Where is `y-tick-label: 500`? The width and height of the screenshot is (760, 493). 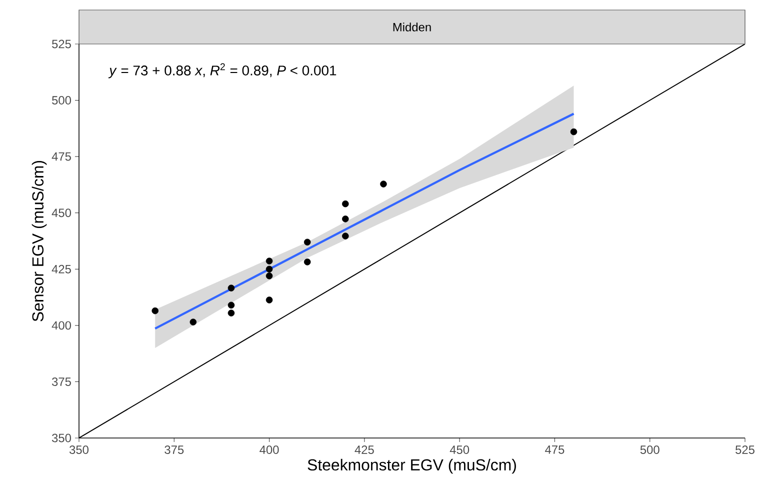
y-tick-label: 500 is located at coordinates (62, 100).